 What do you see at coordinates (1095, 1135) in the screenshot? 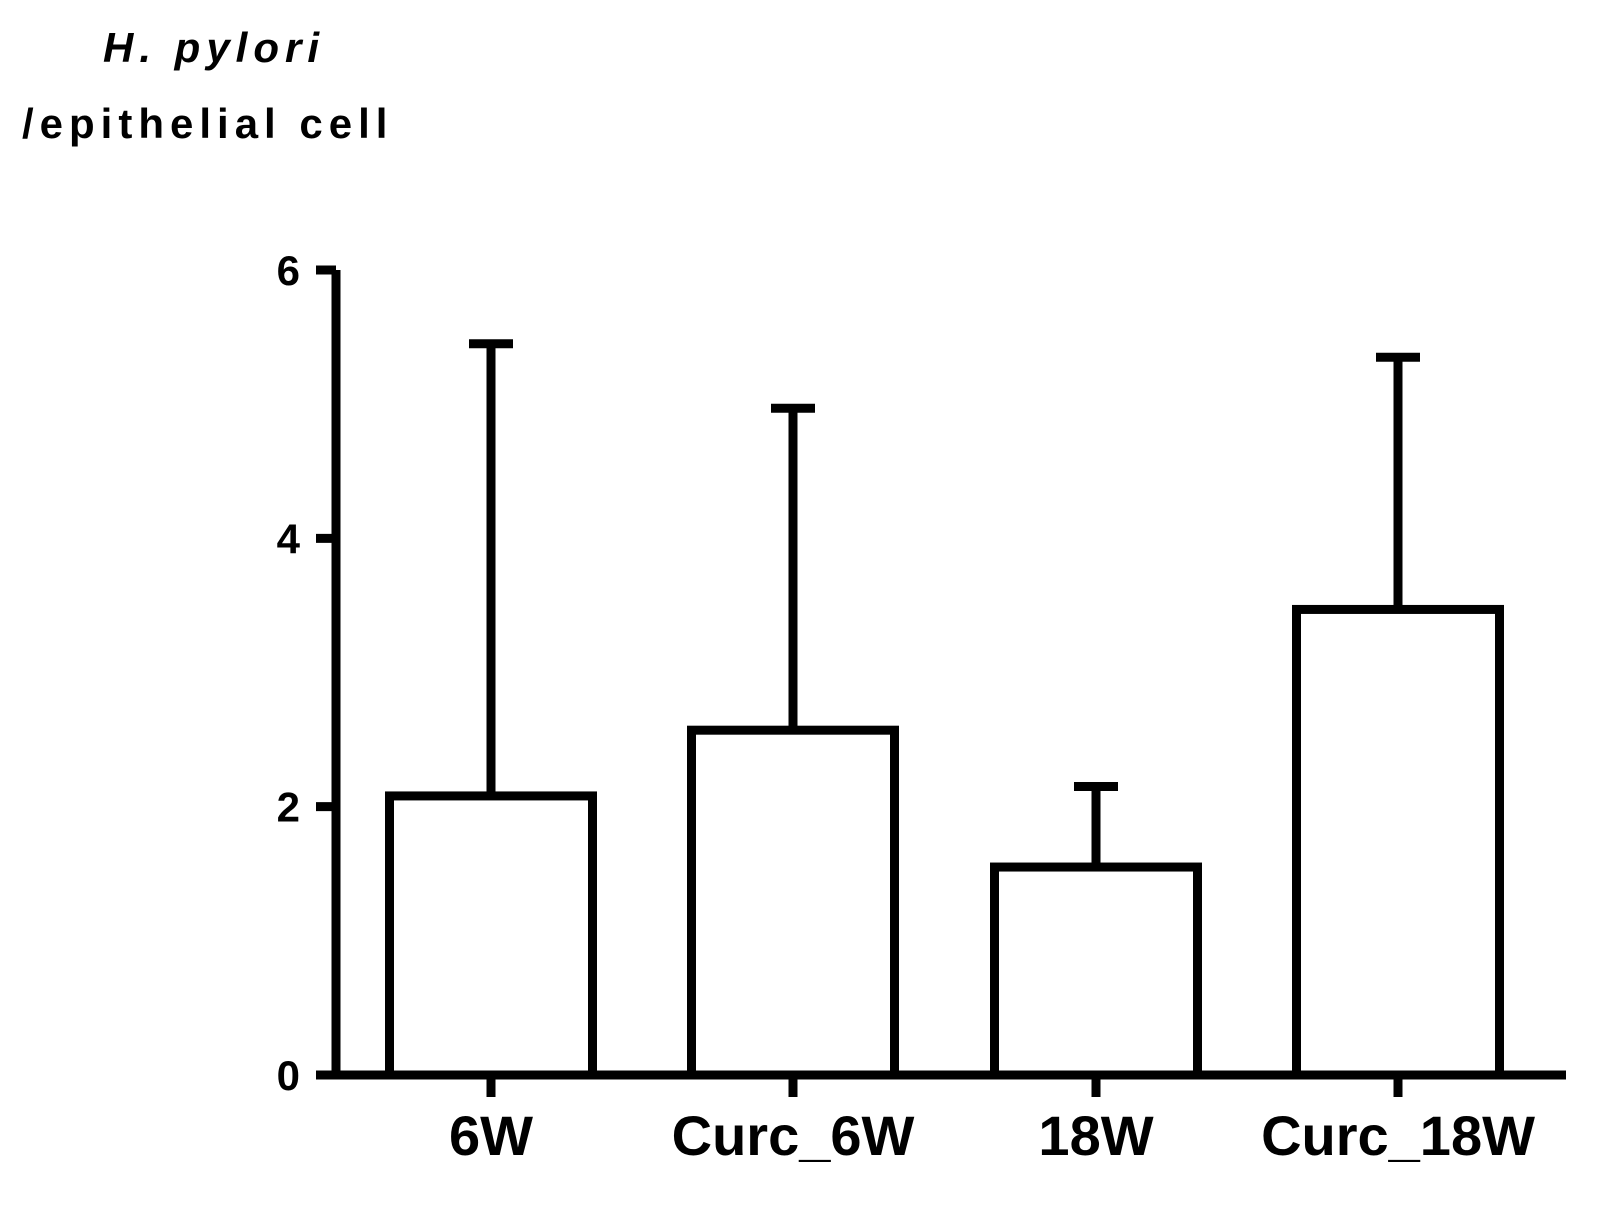
I see `x-tick-label: 18W` at bounding box center [1095, 1135].